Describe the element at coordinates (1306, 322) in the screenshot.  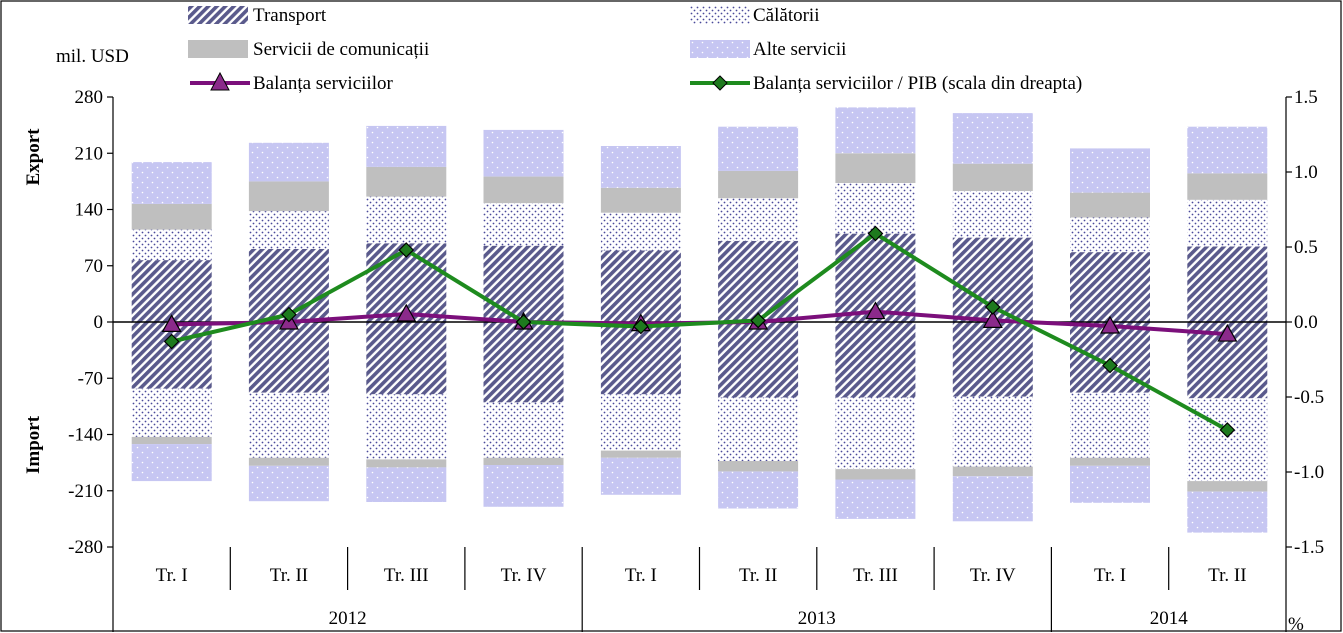
I see `right-tick-label: 0.0` at that location.